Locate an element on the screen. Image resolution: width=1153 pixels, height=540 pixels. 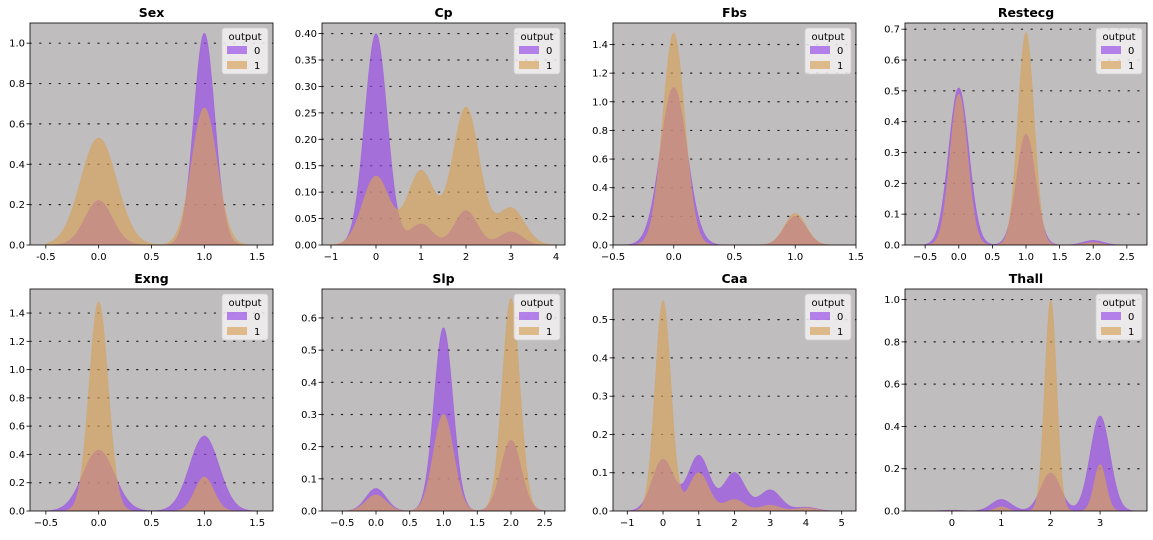
y-tick-label: 0.10 is located at coordinates (306, 193).